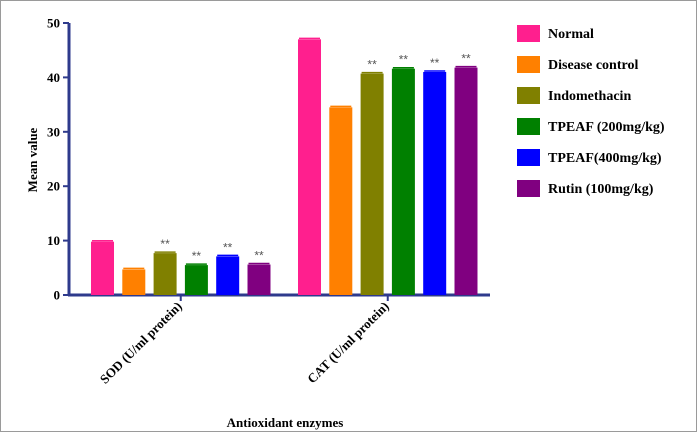 The width and height of the screenshot is (697, 432). What do you see at coordinates (53, 23) in the screenshot?
I see `y-tick-label: 50` at bounding box center [53, 23].